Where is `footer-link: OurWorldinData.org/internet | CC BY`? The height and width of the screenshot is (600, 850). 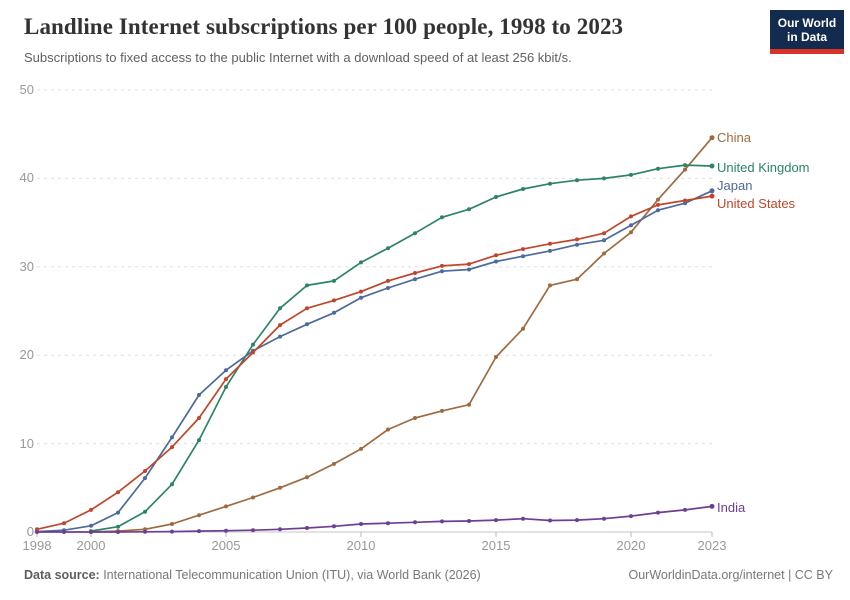
footer-link: OurWorldinData.org/internet | CC BY is located at coordinates (731, 575).